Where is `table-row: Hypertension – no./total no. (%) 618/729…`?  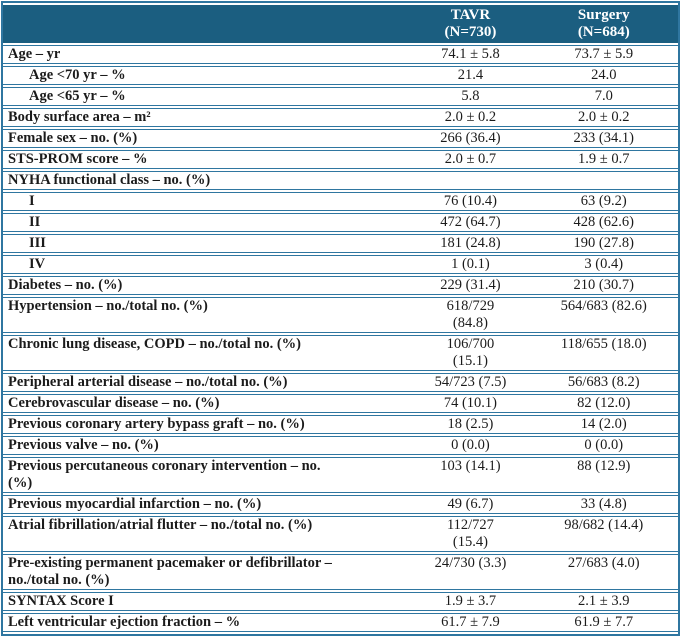 table-row: Hypertension – no./total no. (%) 618/729… is located at coordinates (340, 315).